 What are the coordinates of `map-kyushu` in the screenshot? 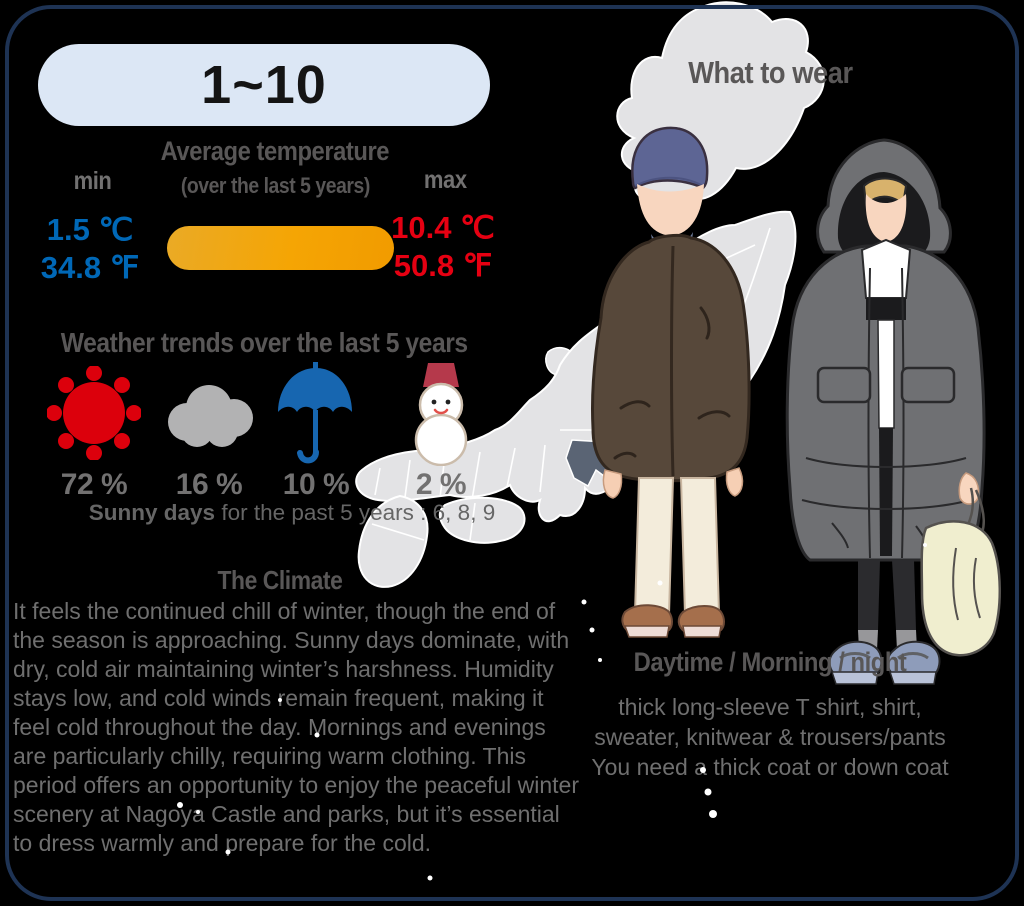 It's located at (393, 541).